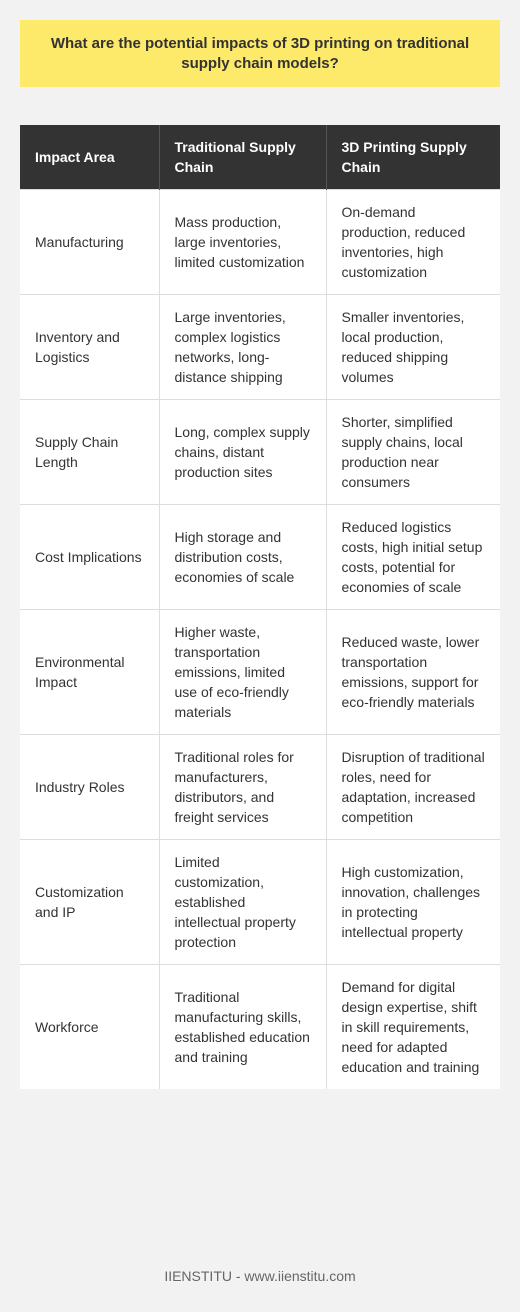 The width and height of the screenshot is (520, 1312). What do you see at coordinates (89, 157) in the screenshot?
I see `header-impact-area: Impact Area` at bounding box center [89, 157].